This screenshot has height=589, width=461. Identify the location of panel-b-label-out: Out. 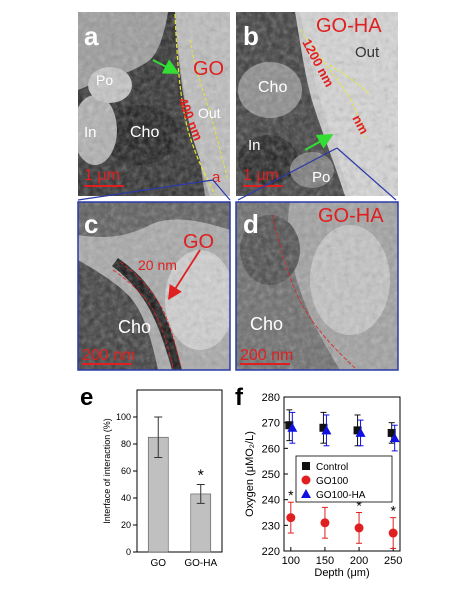
(367, 52).